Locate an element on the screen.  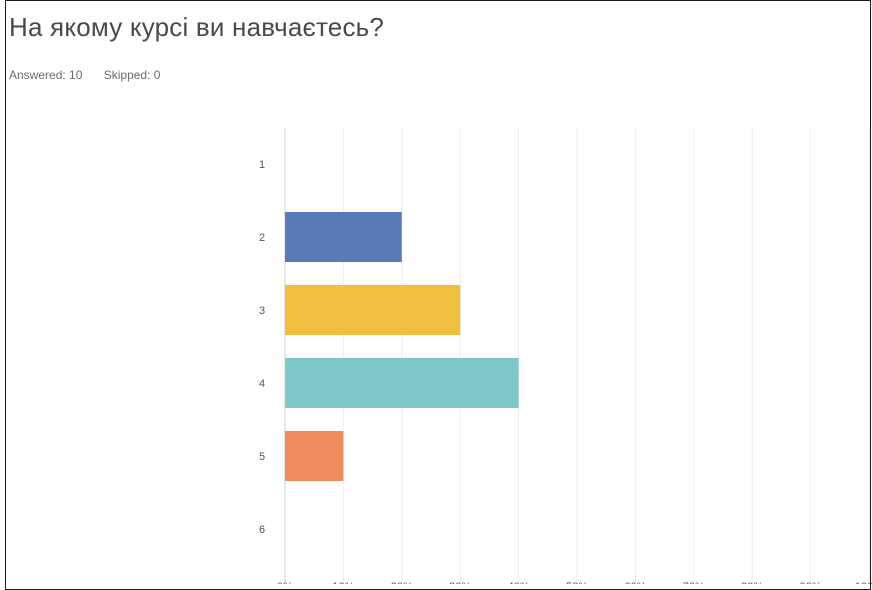
x-tick-label: 0% is located at coordinates (285, 582).